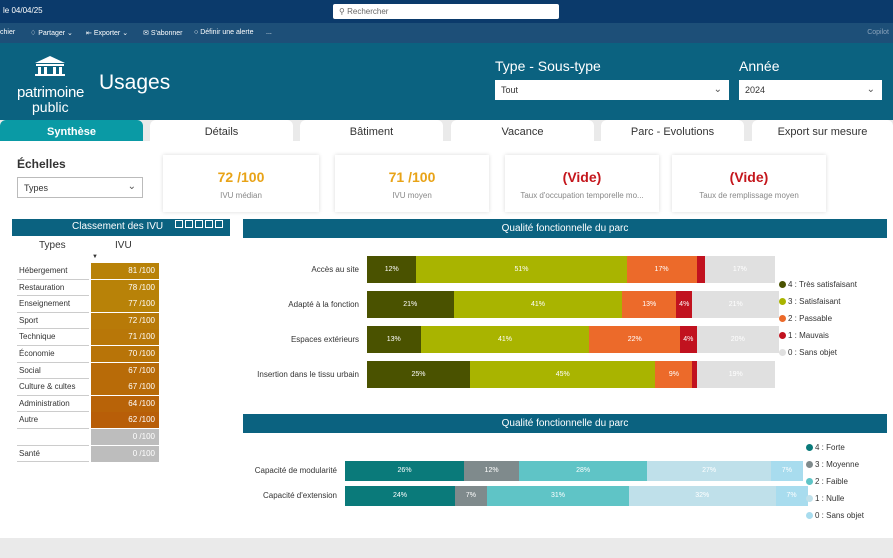 The height and width of the screenshot is (558, 893). Describe the element at coordinates (209, 224) in the screenshot. I see `focus-icon` at that location.